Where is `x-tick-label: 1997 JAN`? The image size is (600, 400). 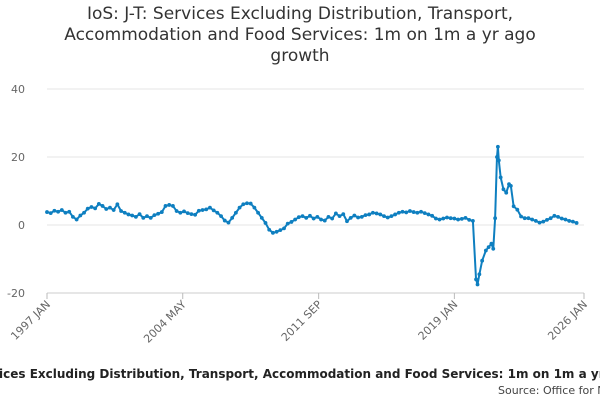 x-tick-label: 1997 JAN is located at coordinates (30, 320).